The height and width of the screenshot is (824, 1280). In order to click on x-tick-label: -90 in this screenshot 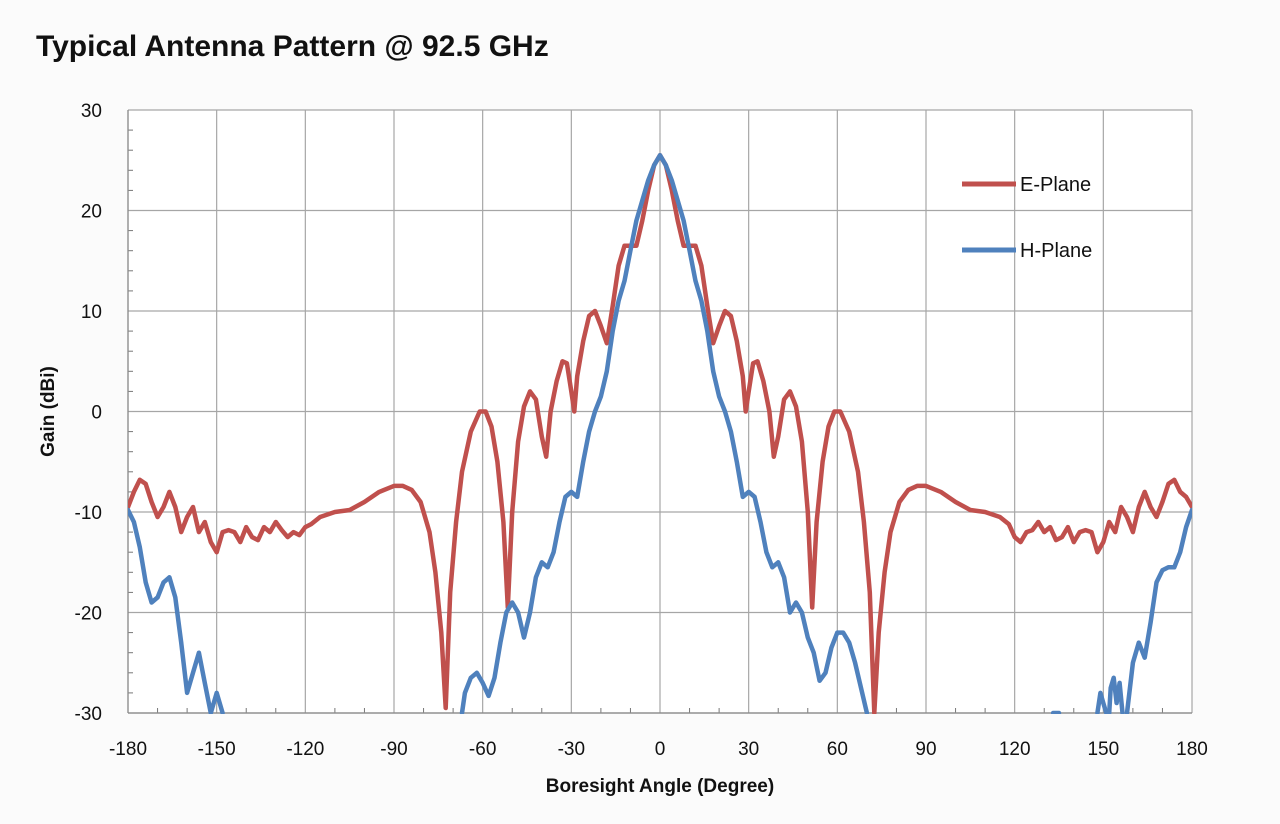, I will do `click(393, 749)`.